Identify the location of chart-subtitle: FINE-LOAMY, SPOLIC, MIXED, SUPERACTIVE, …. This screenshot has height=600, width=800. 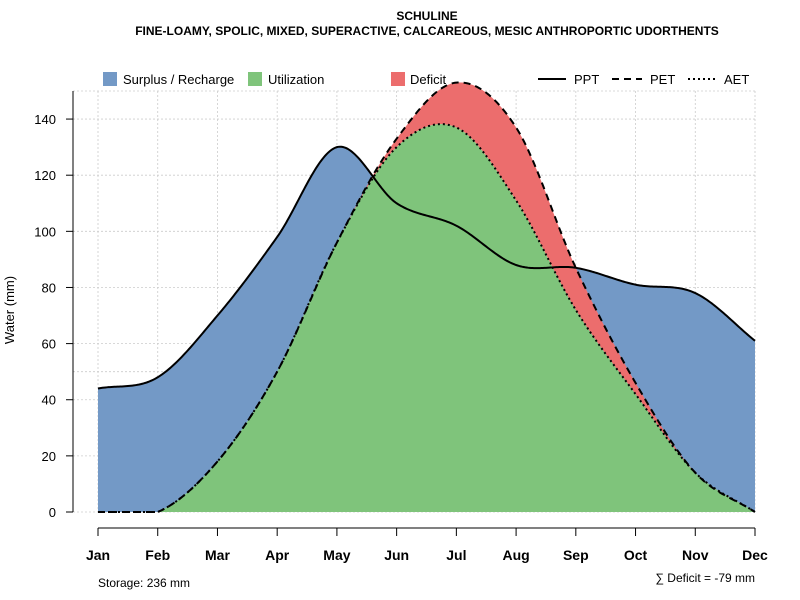
(427, 31).